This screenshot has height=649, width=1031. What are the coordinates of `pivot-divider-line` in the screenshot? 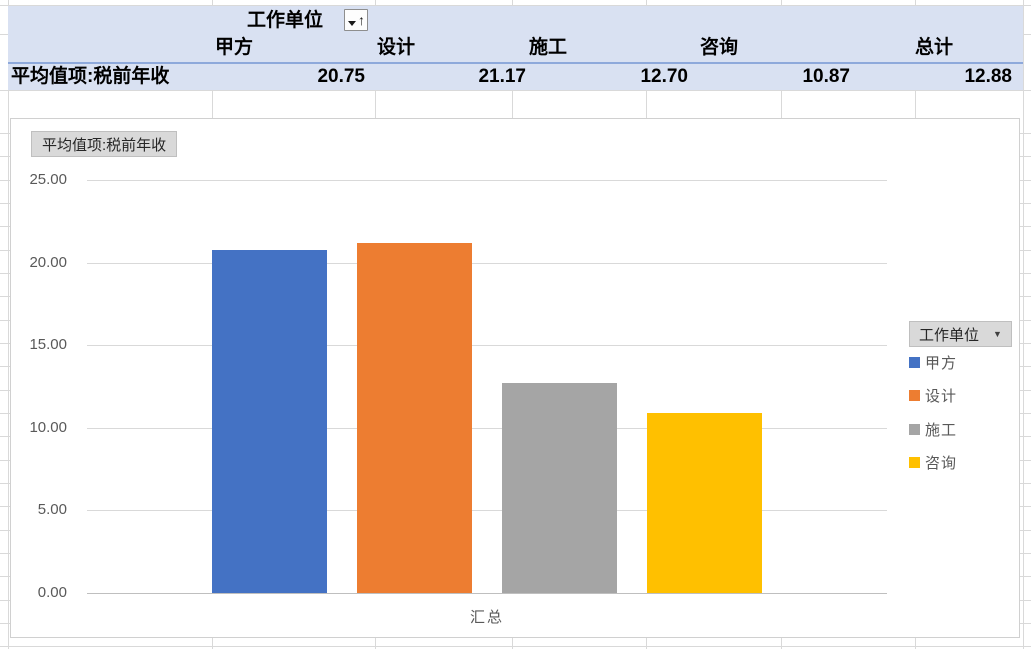 It's located at (515, 63).